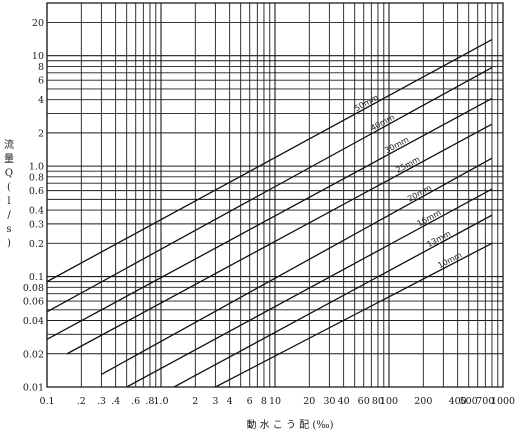 This screenshot has width=523, height=435. What do you see at coordinates (36, 277) in the screenshot?
I see `y-tick-label: 0.1` at bounding box center [36, 277].